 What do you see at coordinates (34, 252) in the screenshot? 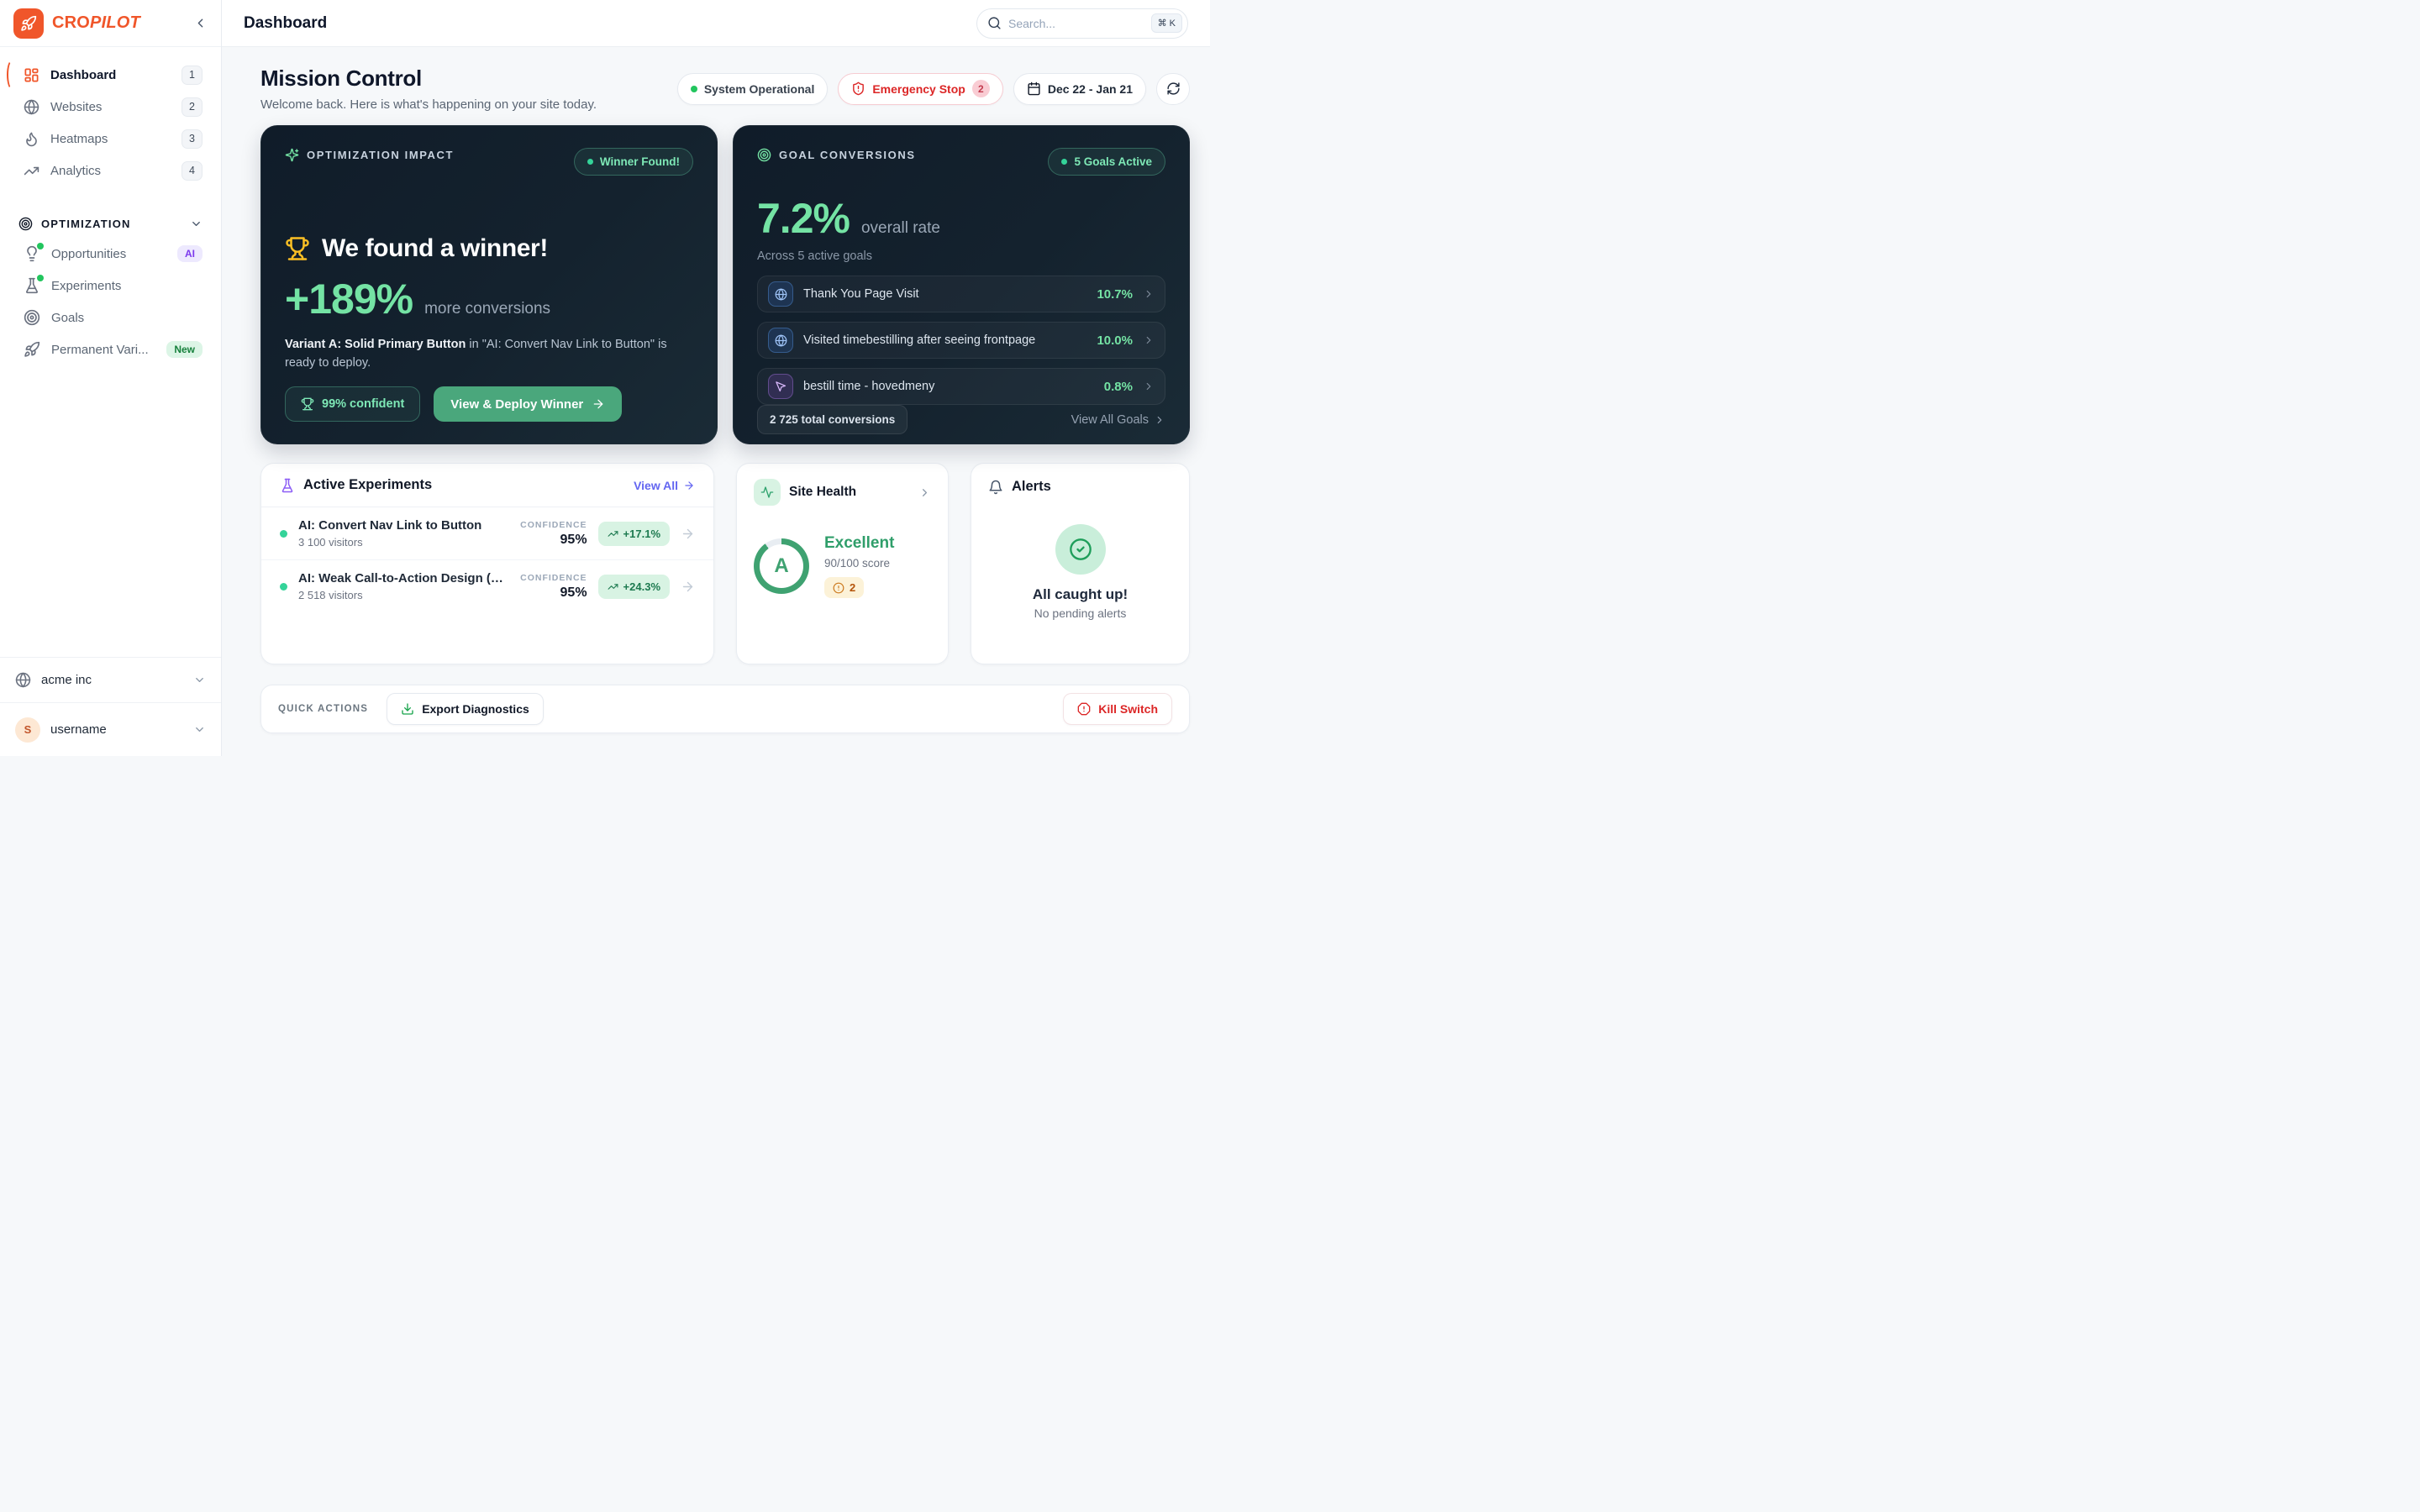
I see `lightbulb-icon` at bounding box center [34, 252].